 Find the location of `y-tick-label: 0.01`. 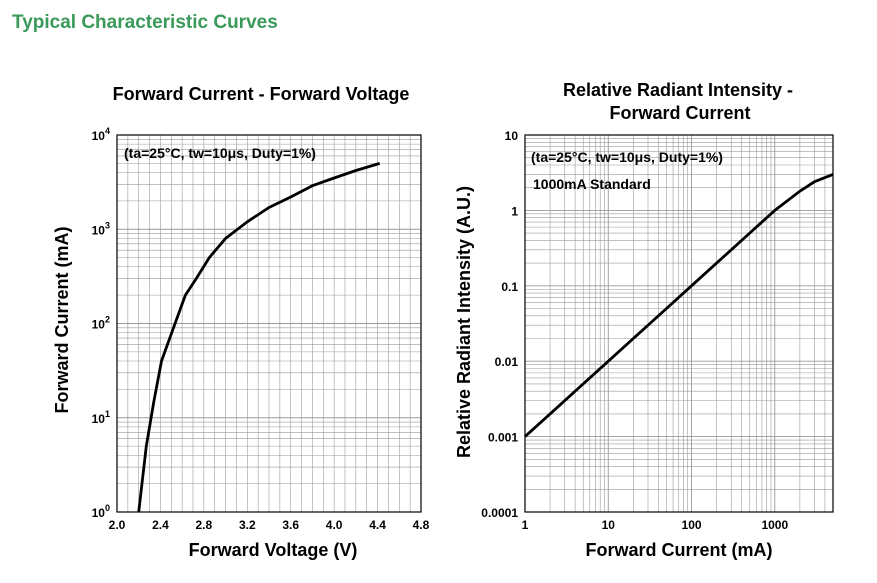

y-tick-label: 0.01 is located at coordinates (507, 362).